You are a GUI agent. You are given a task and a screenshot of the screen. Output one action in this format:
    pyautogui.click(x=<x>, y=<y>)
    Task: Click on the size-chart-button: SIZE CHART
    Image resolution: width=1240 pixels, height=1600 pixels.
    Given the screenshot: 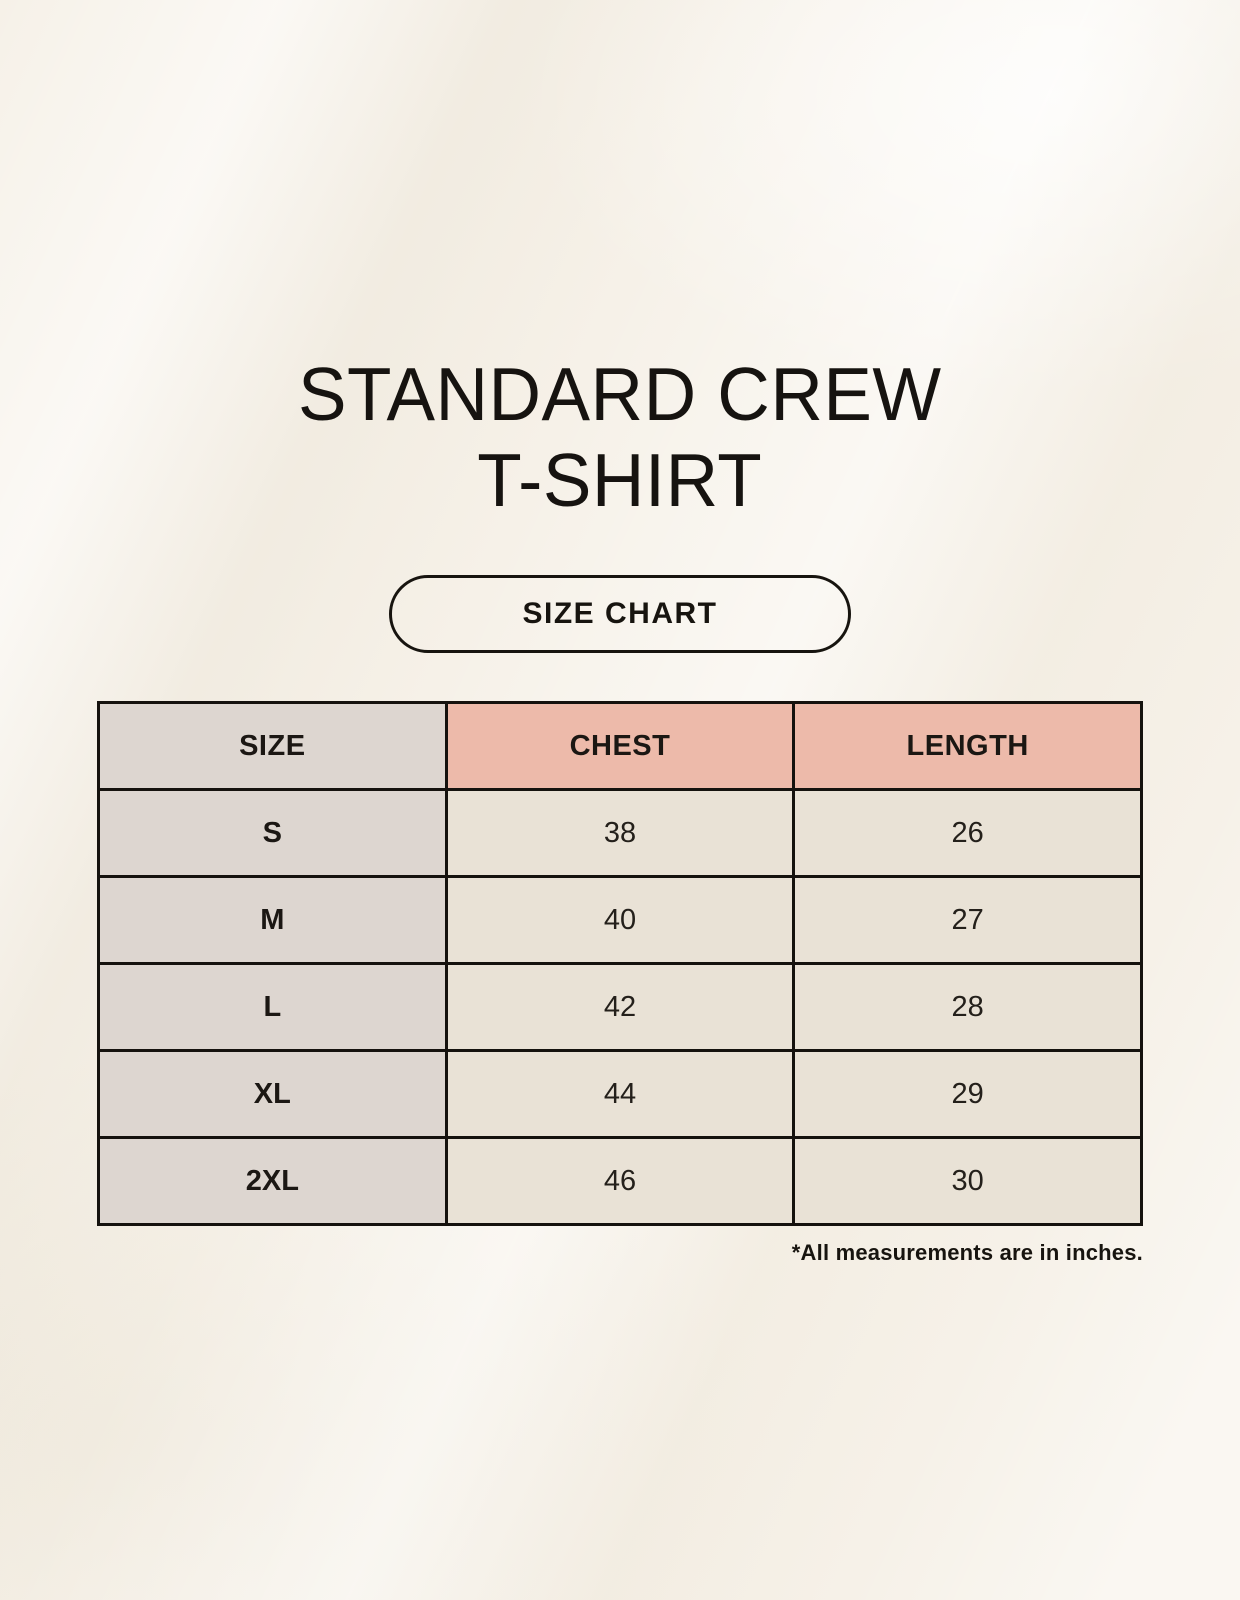 What is the action you would take?
    pyautogui.click(x=620, y=614)
    